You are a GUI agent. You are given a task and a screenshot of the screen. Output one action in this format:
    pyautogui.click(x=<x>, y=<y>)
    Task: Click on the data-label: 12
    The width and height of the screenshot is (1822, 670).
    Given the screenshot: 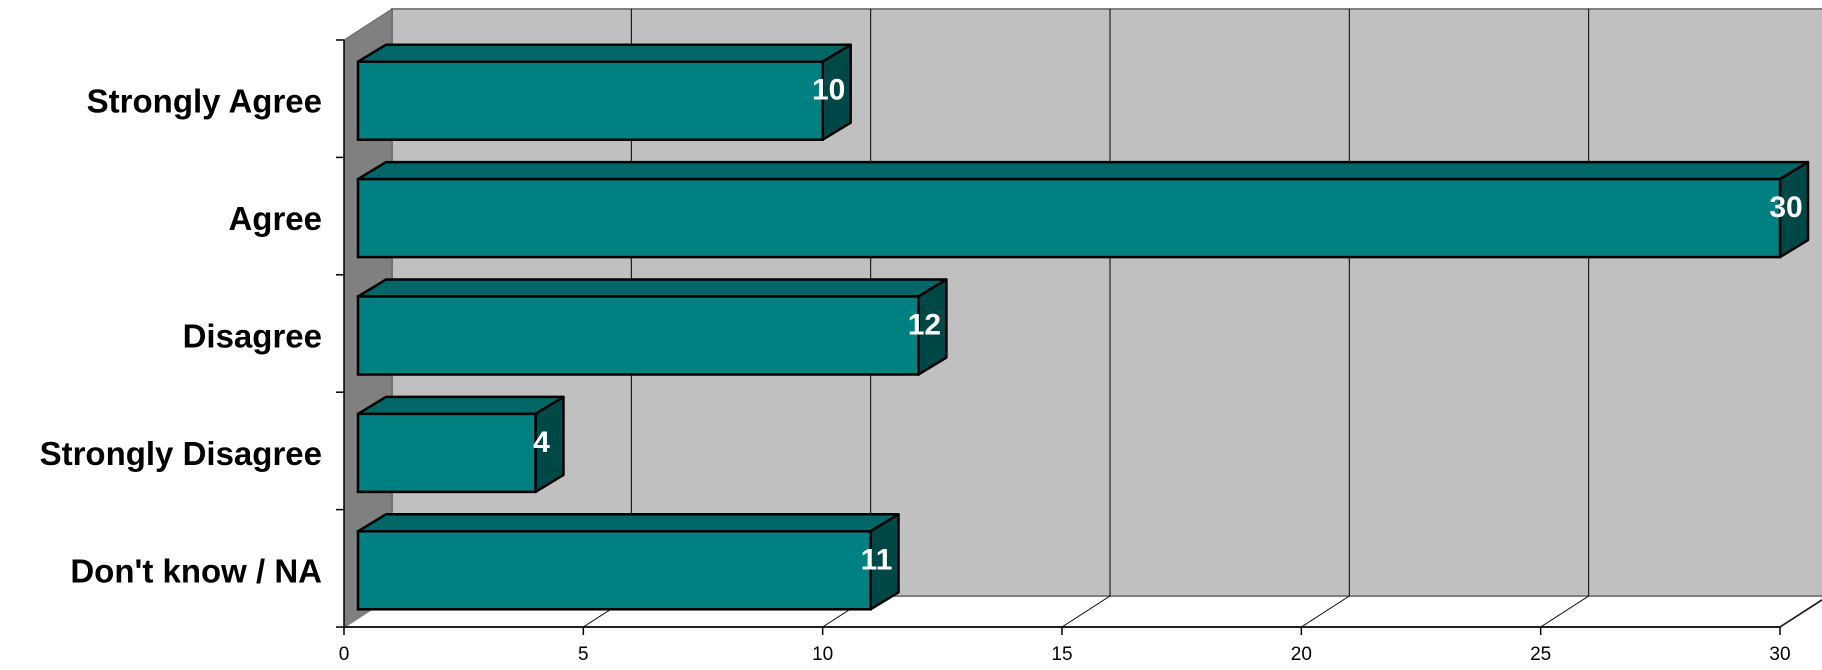 What is the action you would take?
    pyautogui.click(x=924, y=325)
    